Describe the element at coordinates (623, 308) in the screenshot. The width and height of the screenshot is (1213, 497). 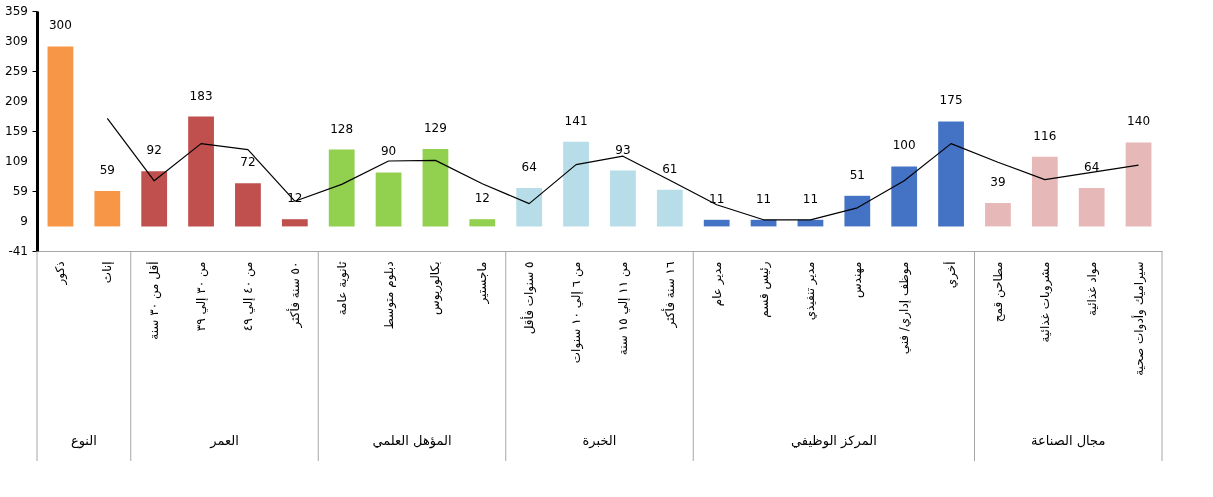
I see `x-tick-label: من ١١ إلي ١٥ سنة` at that location.